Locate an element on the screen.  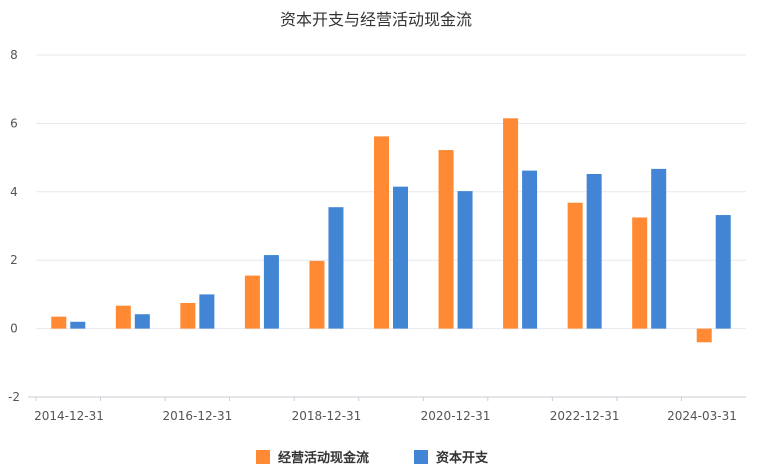
y-tick-label: 6 is located at coordinates (14, 123).